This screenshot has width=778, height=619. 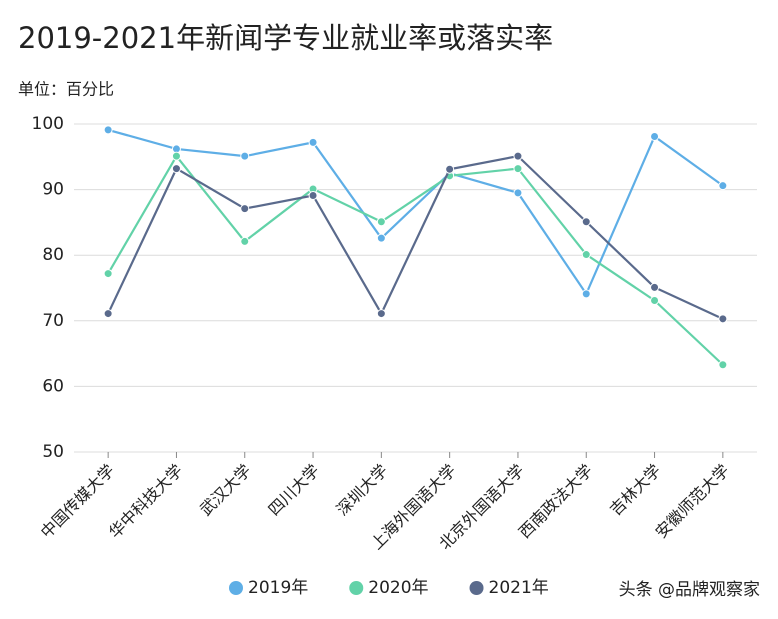 I want to click on legend-label: 2019年, so click(x=278, y=588).